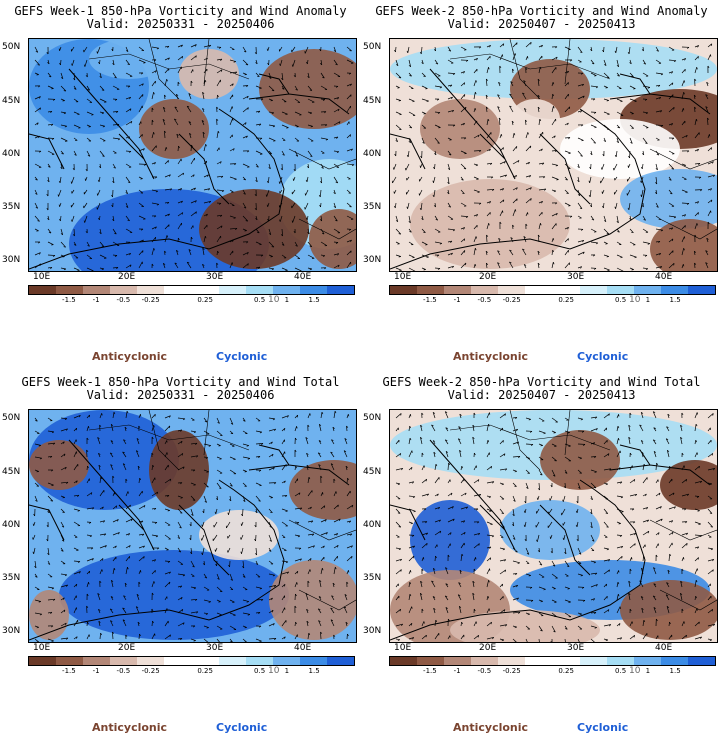  Describe the element at coordinates (512, 661) in the screenshot. I see `colorbar-swatch` at that location.